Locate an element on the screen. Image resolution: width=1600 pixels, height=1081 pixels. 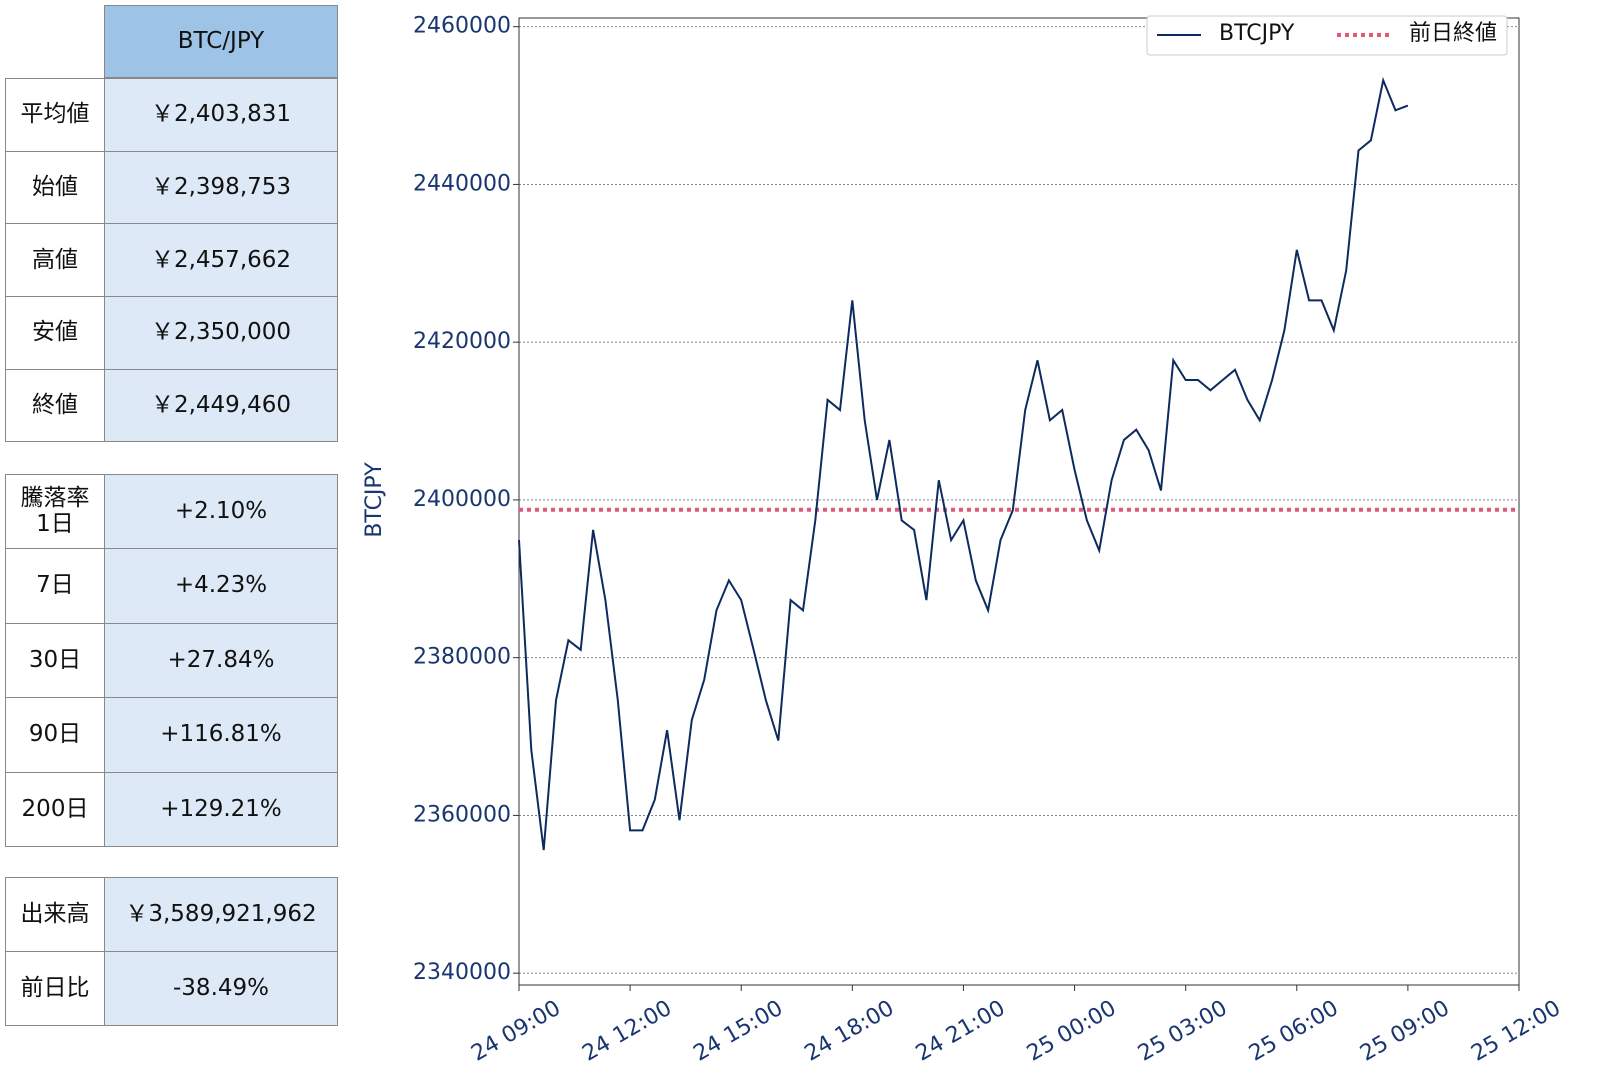
x-tick-label: 24 09:00 is located at coordinates (516, 1031).